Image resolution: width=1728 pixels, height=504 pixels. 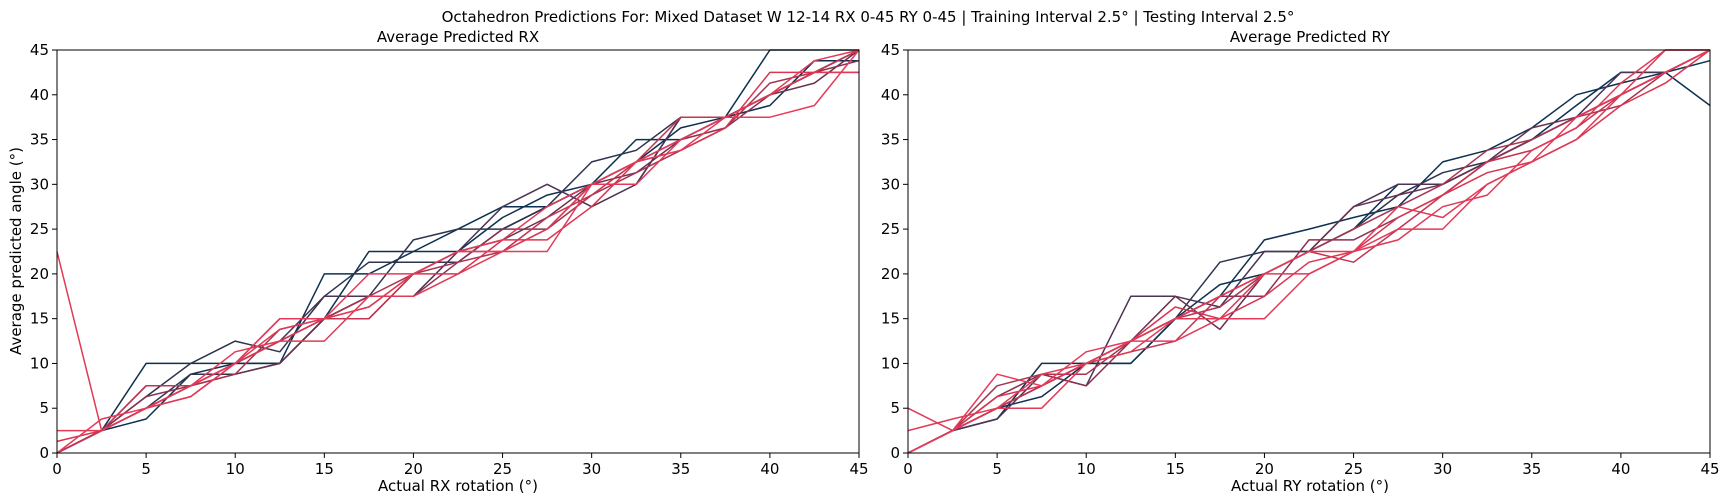 What do you see at coordinates (39, 274) in the screenshot?
I see `rx-y-tick-label-4: 20` at bounding box center [39, 274].